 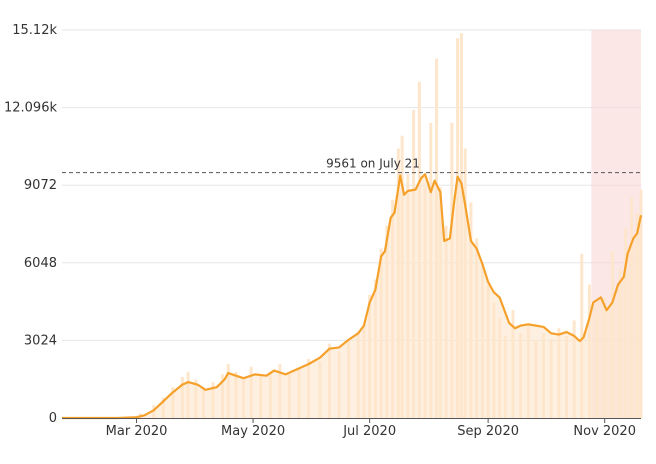 What do you see at coordinates (604, 431) in the screenshot?
I see `x-tick-label: Nov 2020` at bounding box center [604, 431].